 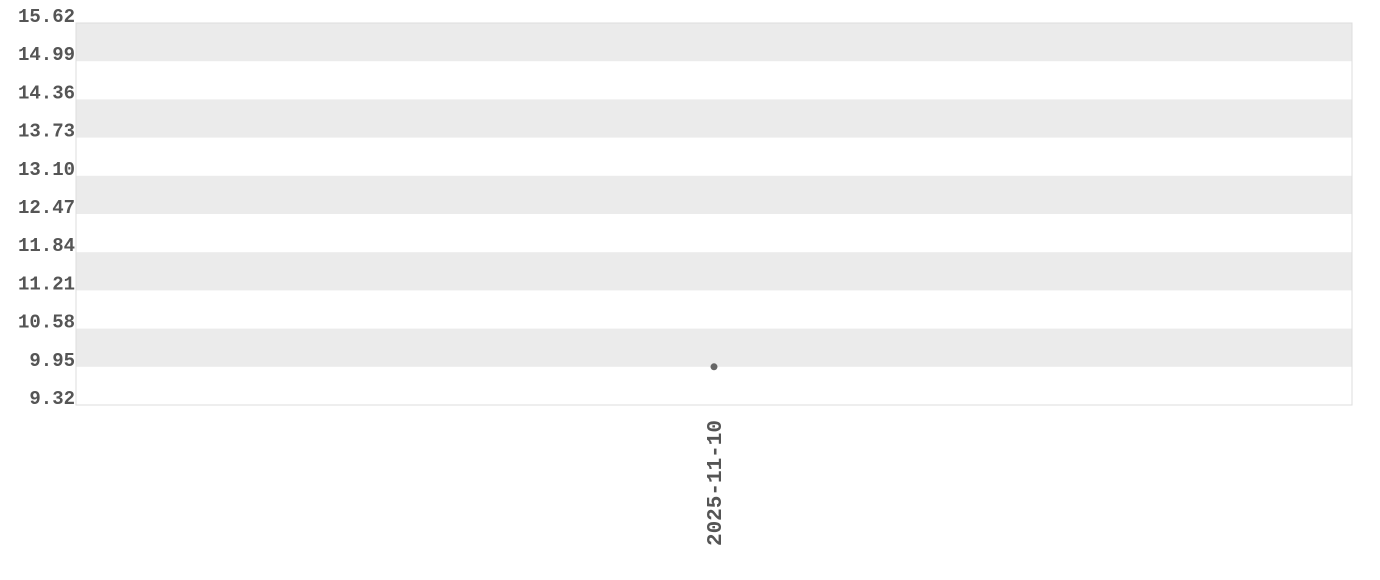 What do you see at coordinates (46, 55) in the screenshot?
I see `y-tick-label: 14.99` at bounding box center [46, 55].